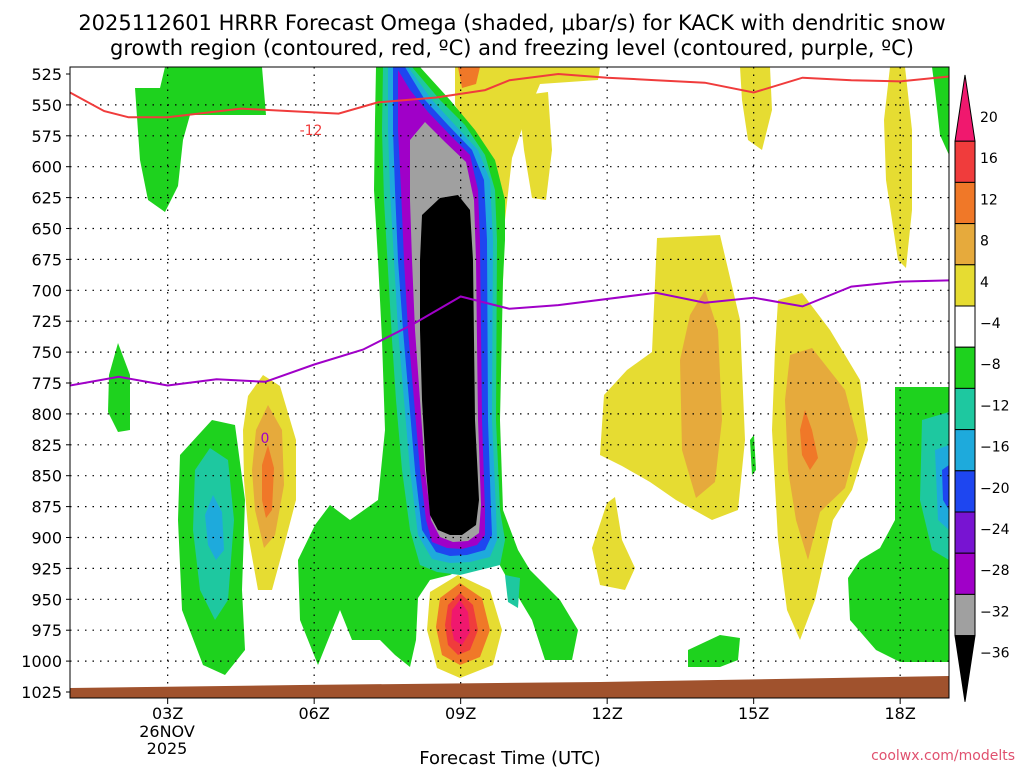 This screenshot has height=768, width=1024. What do you see at coordinates (46, 352) in the screenshot?
I see `y-tick-label-750: 750` at bounding box center [46, 352].